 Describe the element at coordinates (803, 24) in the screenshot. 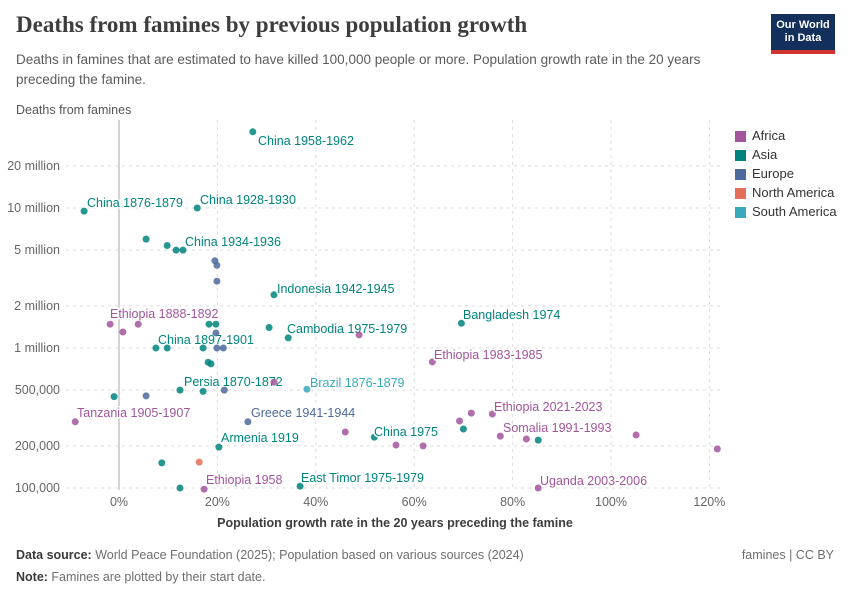

I see `owid-logo-line1: Our World` at that location.